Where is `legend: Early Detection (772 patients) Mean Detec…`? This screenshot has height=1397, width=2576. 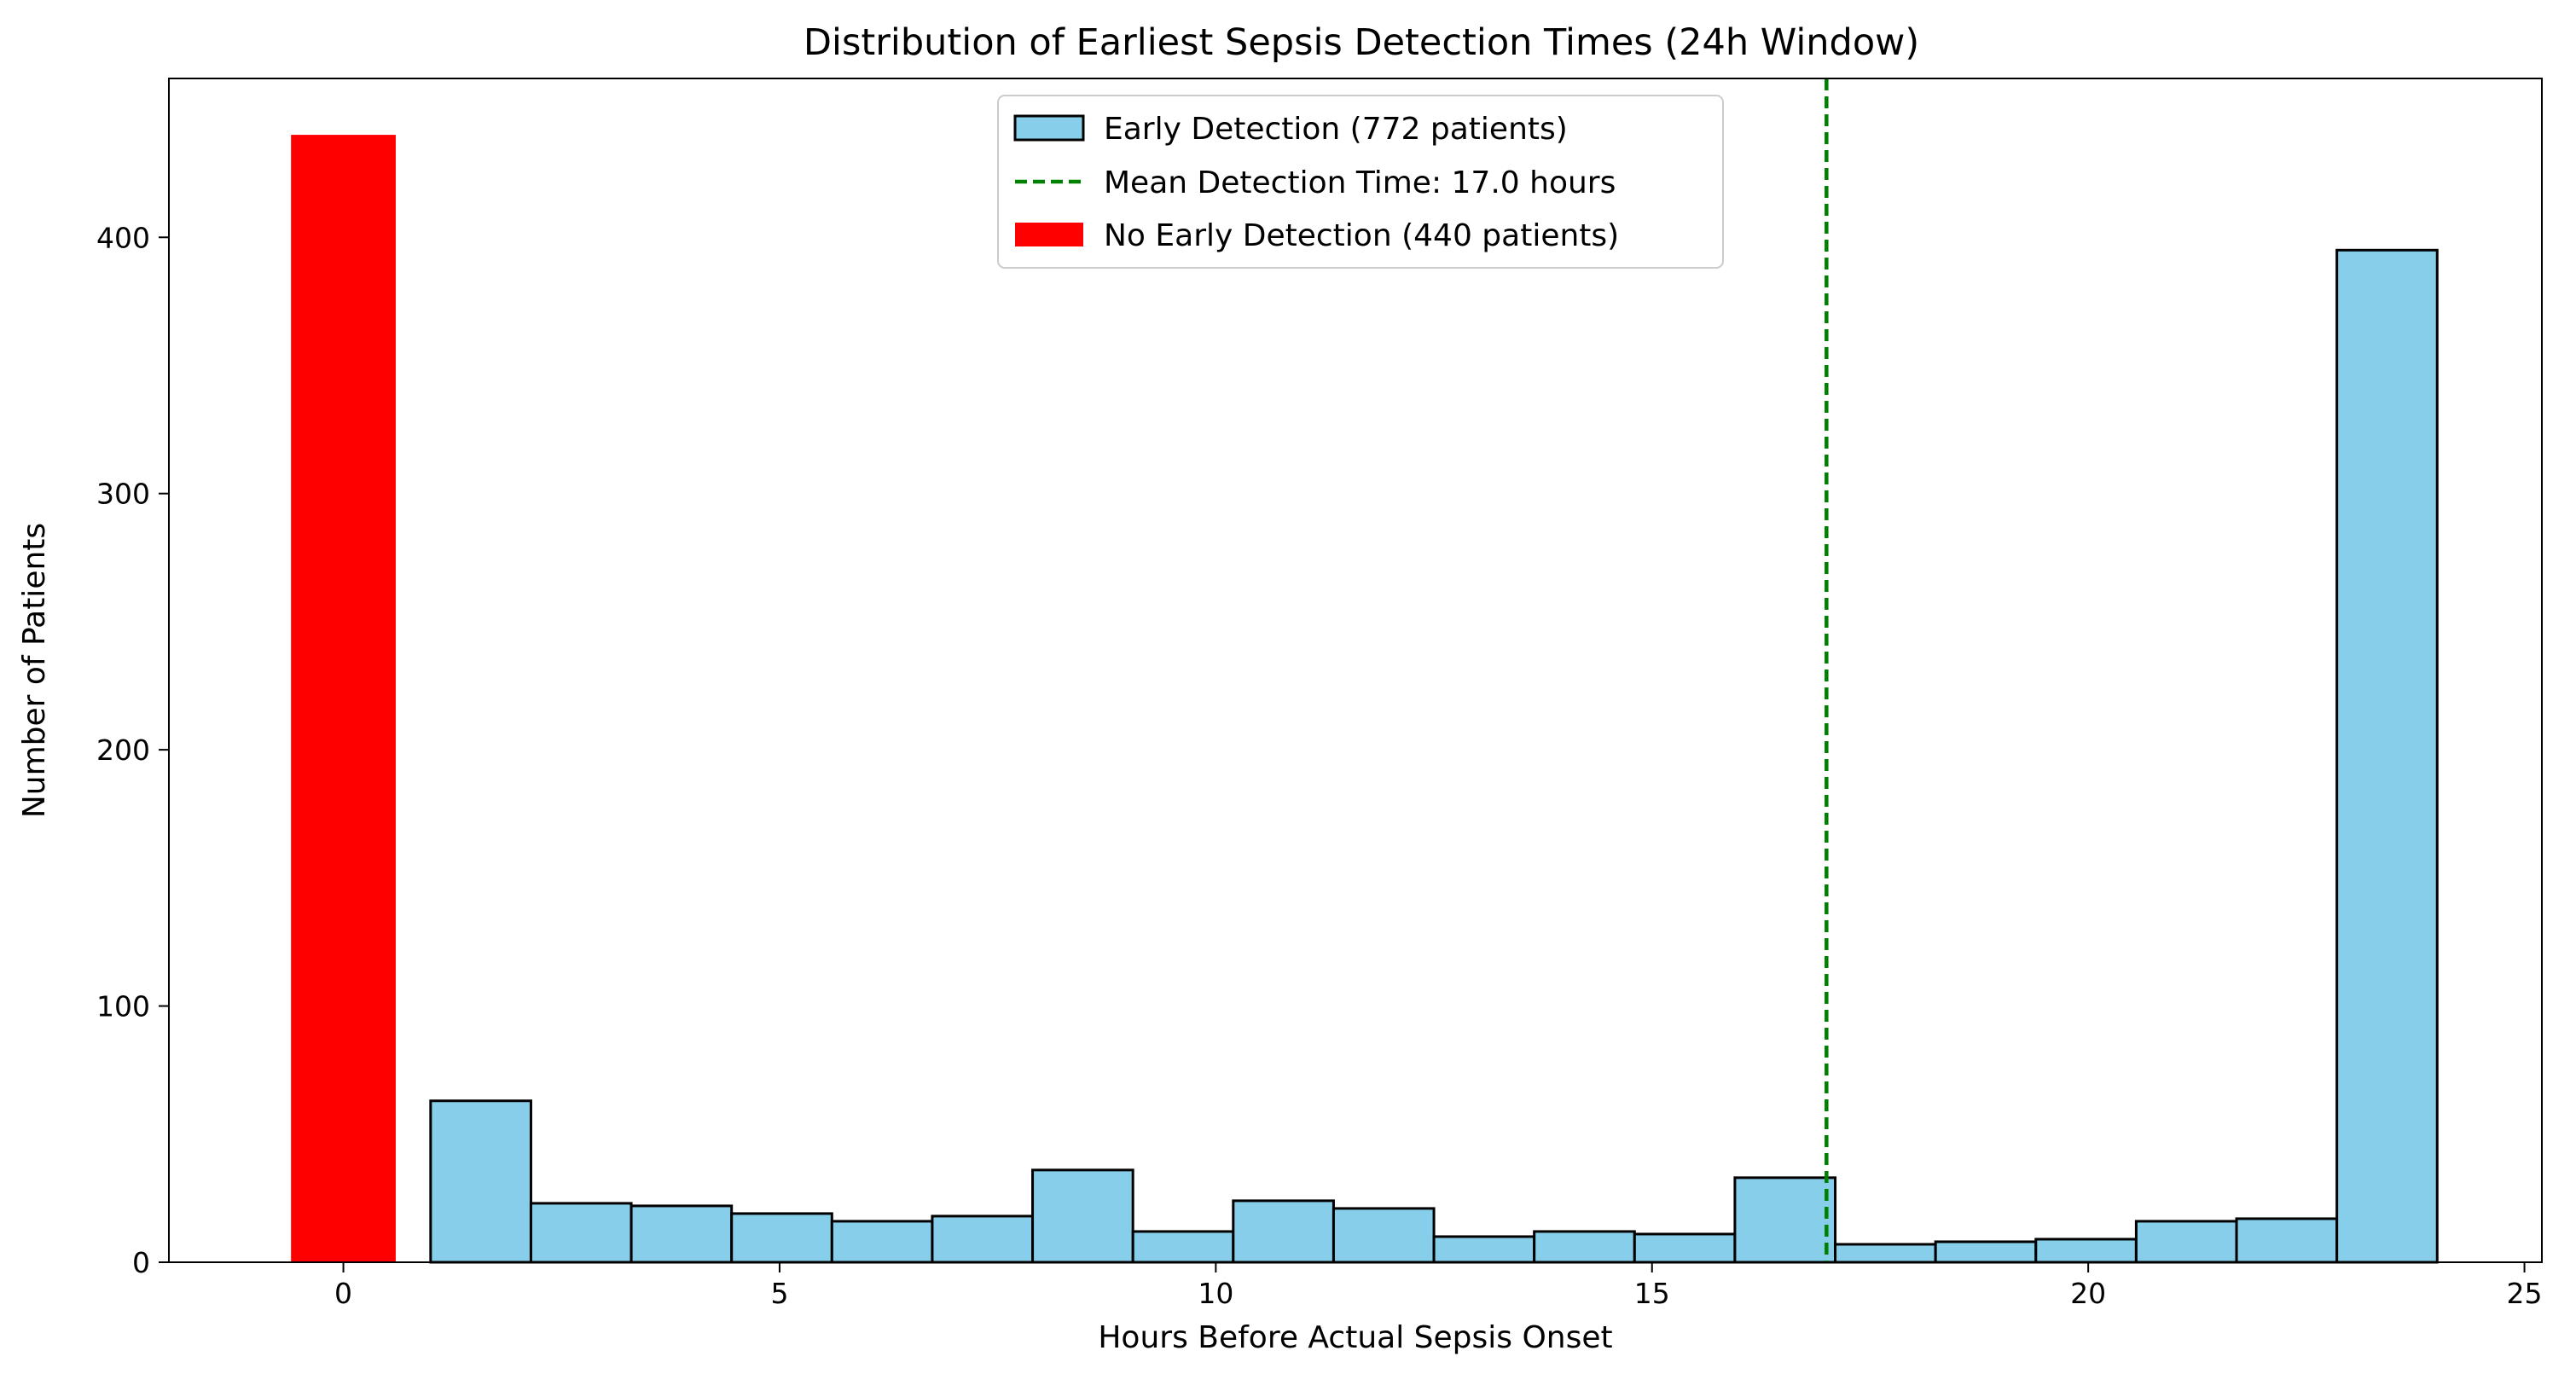
legend: Early Detection (772 patients) Mean Detec… is located at coordinates (1360, 182).